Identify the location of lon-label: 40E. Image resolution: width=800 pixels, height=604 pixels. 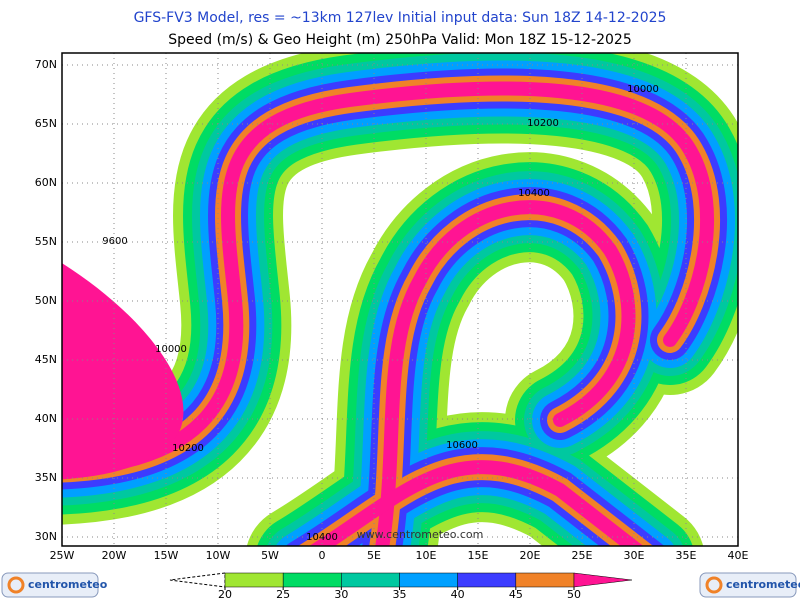
(738, 555).